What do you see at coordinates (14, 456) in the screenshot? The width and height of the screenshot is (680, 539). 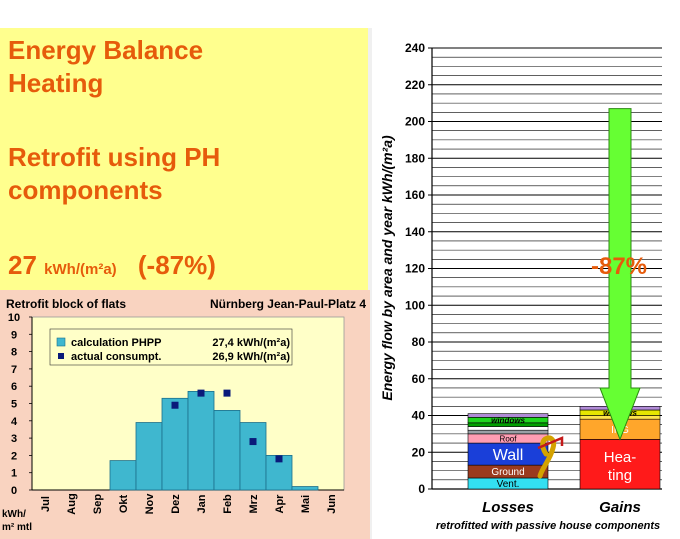 I see `y-tick-label: 2` at bounding box center [14, 456].